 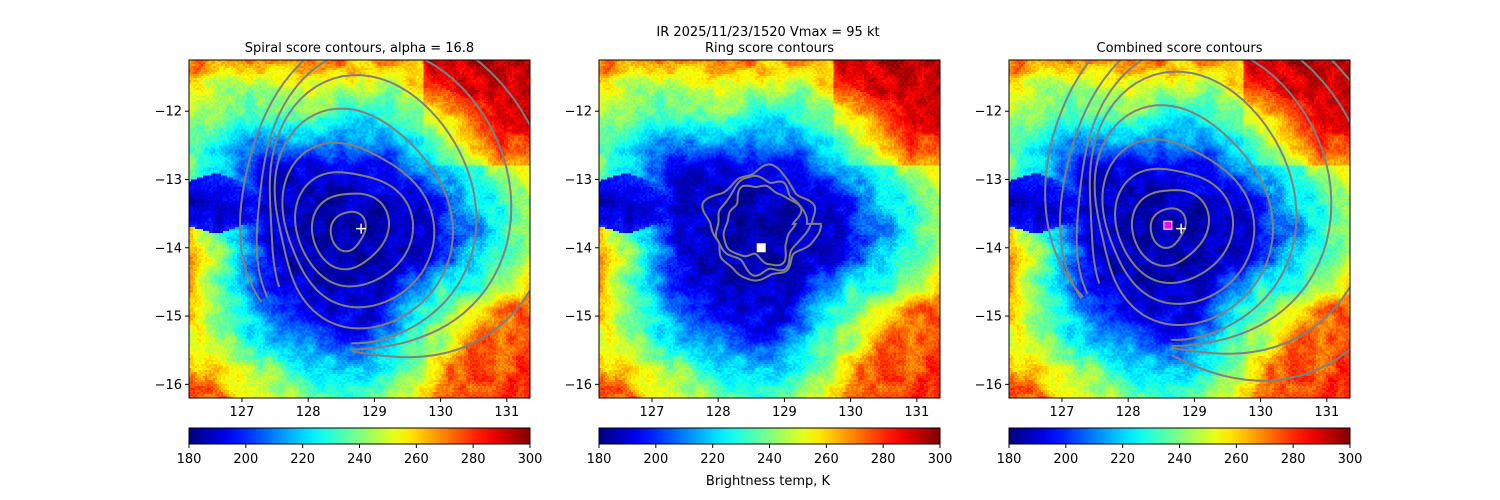 I want to click on panel-title: Ring score contours, so click(x=769, y=48).